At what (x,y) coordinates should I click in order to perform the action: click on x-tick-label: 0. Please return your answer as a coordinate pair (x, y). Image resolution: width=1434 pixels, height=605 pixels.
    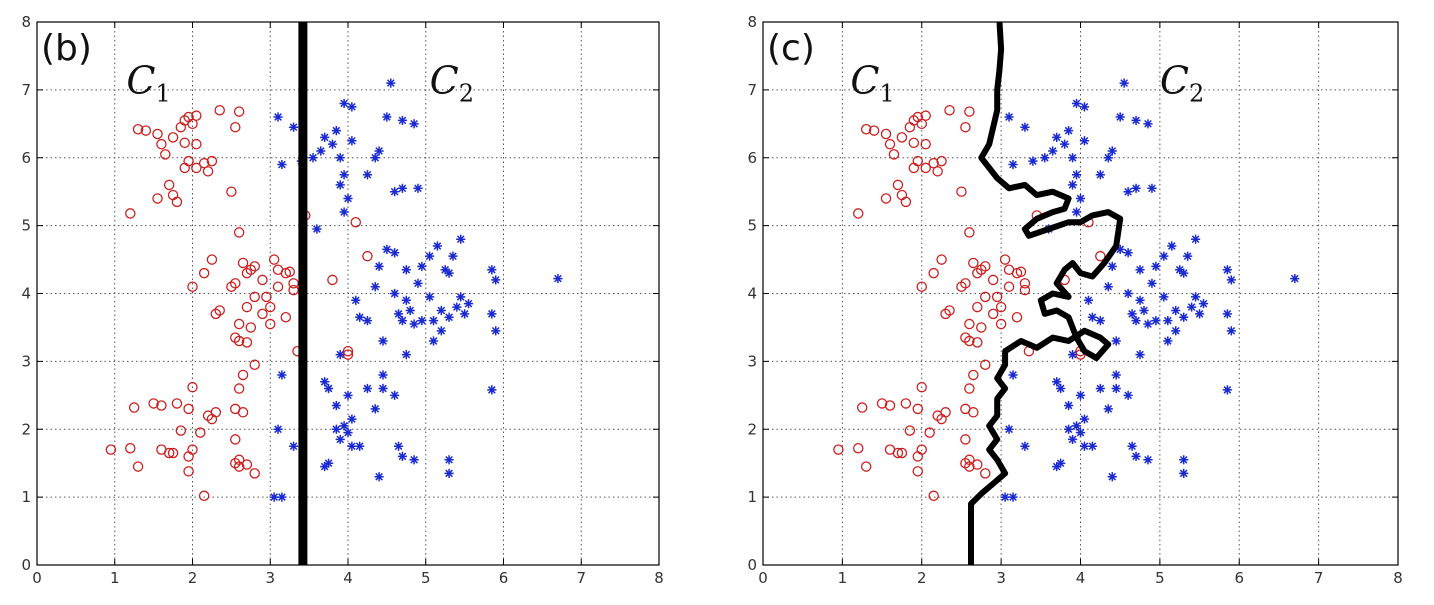
    Looking at the image, I should click on (37, 578).